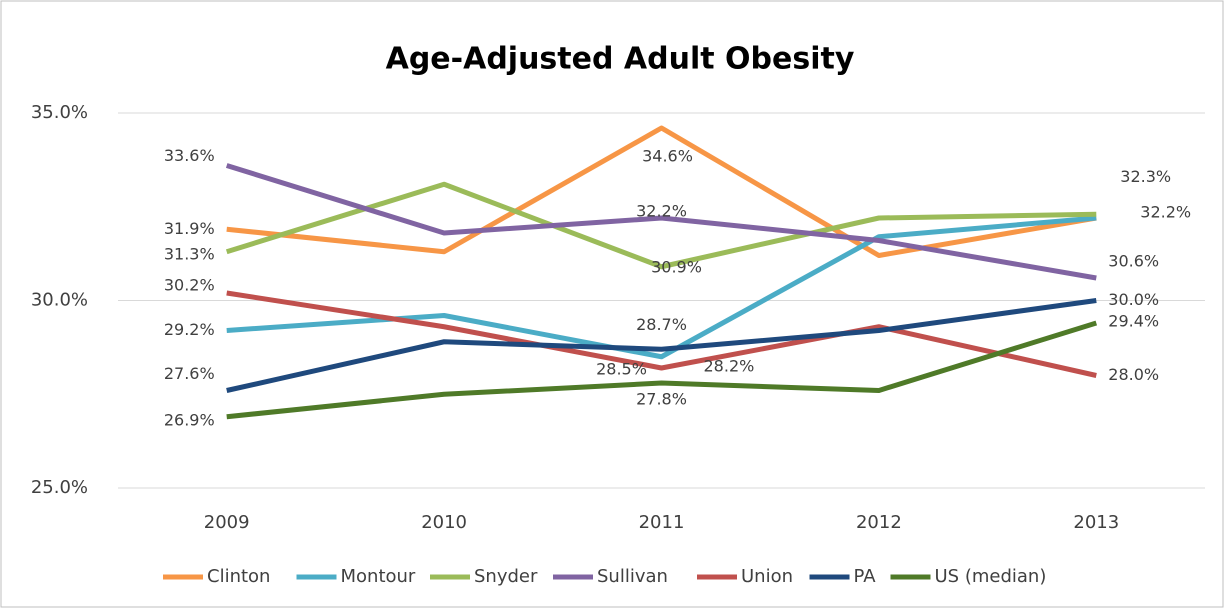 Image resolution: width=1229 pixels, height=610 pixels. I want to click on data-label: 31.9%, so click(189, 228).